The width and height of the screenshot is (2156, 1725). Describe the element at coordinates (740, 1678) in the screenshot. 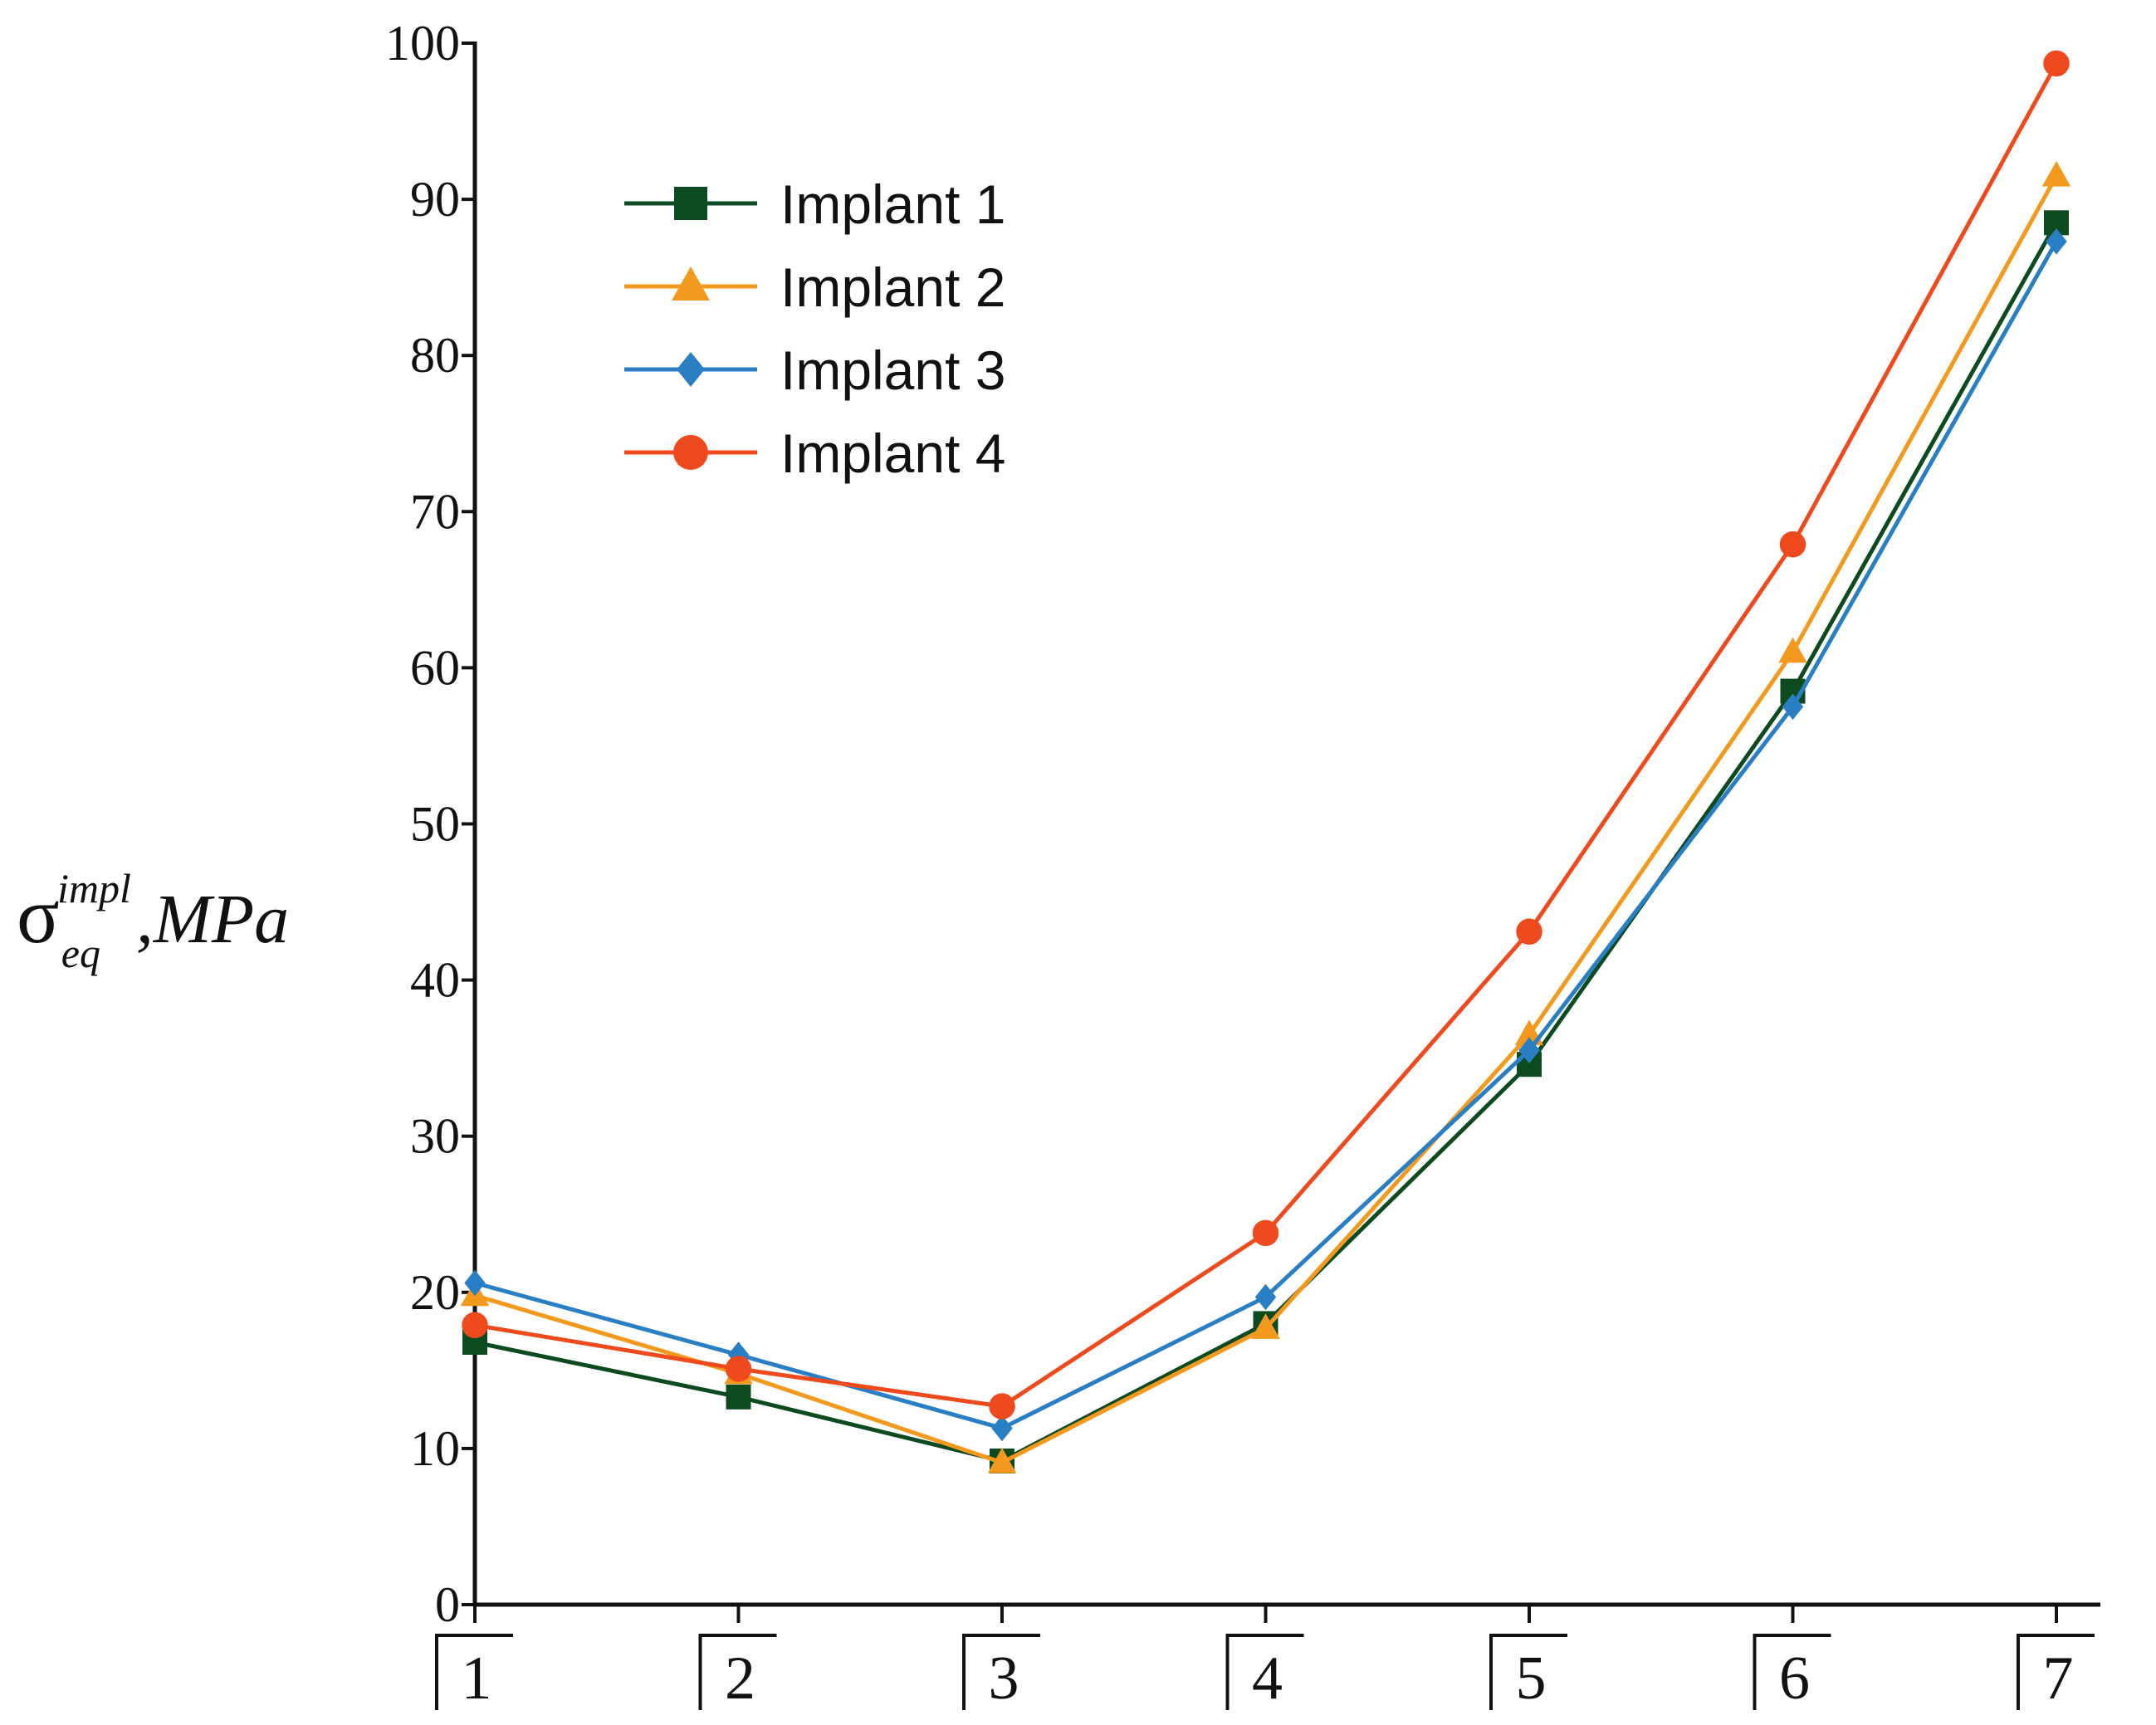

I see `x-tick-label: 2` at that location.